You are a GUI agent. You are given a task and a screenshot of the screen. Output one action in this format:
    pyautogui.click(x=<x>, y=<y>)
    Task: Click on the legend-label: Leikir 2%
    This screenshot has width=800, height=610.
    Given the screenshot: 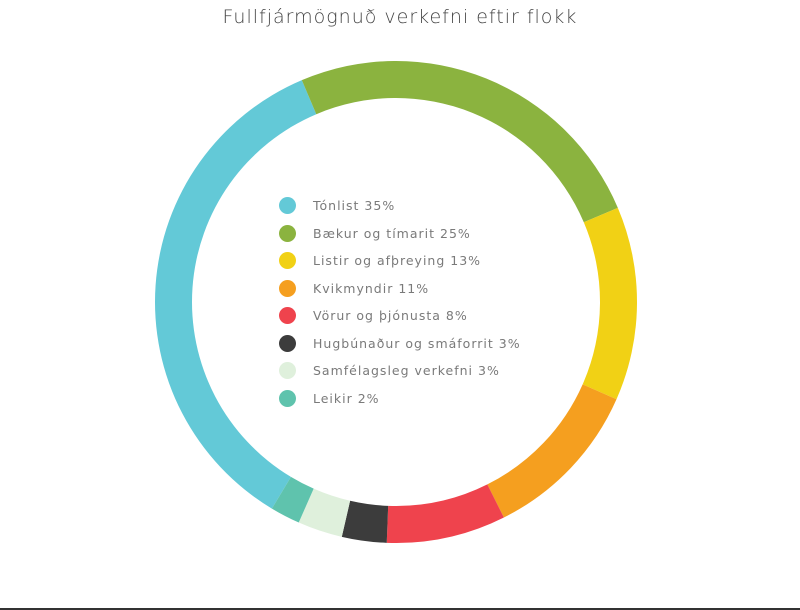 What is the action you would take?
    pyautogui.click(x=346, y=398)
    